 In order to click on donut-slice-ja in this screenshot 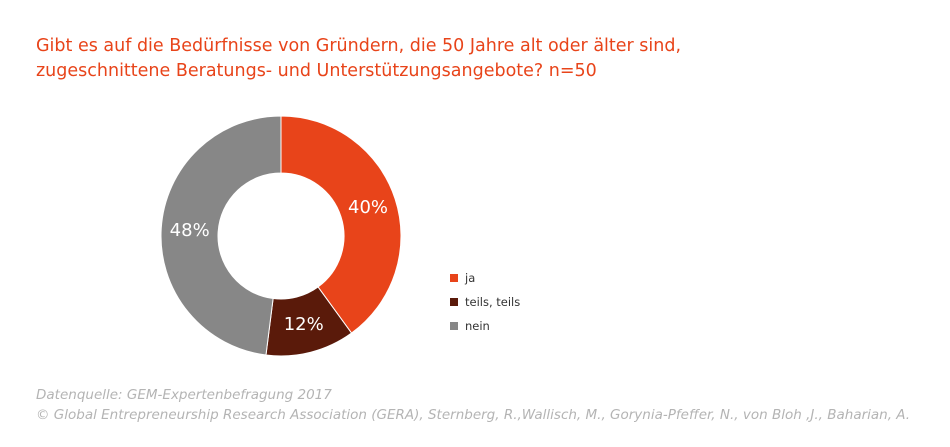, I will do `click(341, 224)`.